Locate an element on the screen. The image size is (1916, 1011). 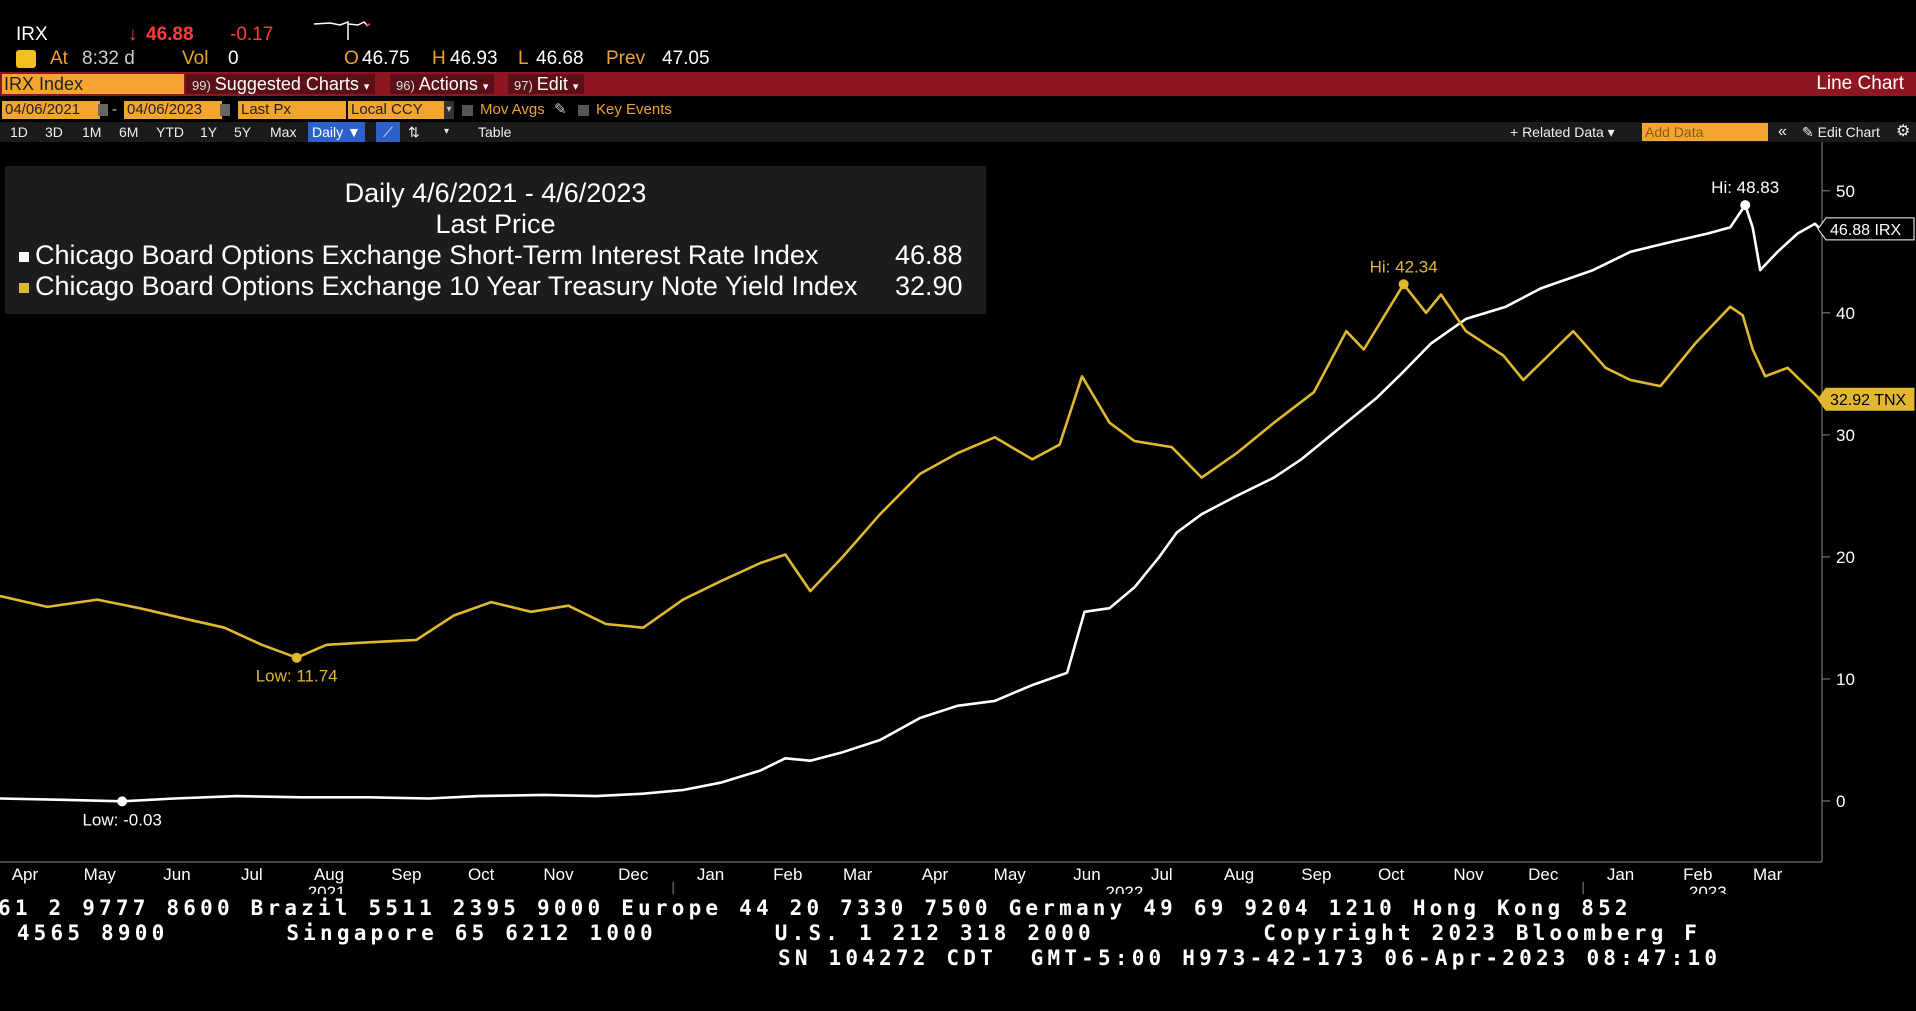
last-price: 46.88 is located at coordinates (170, 34).